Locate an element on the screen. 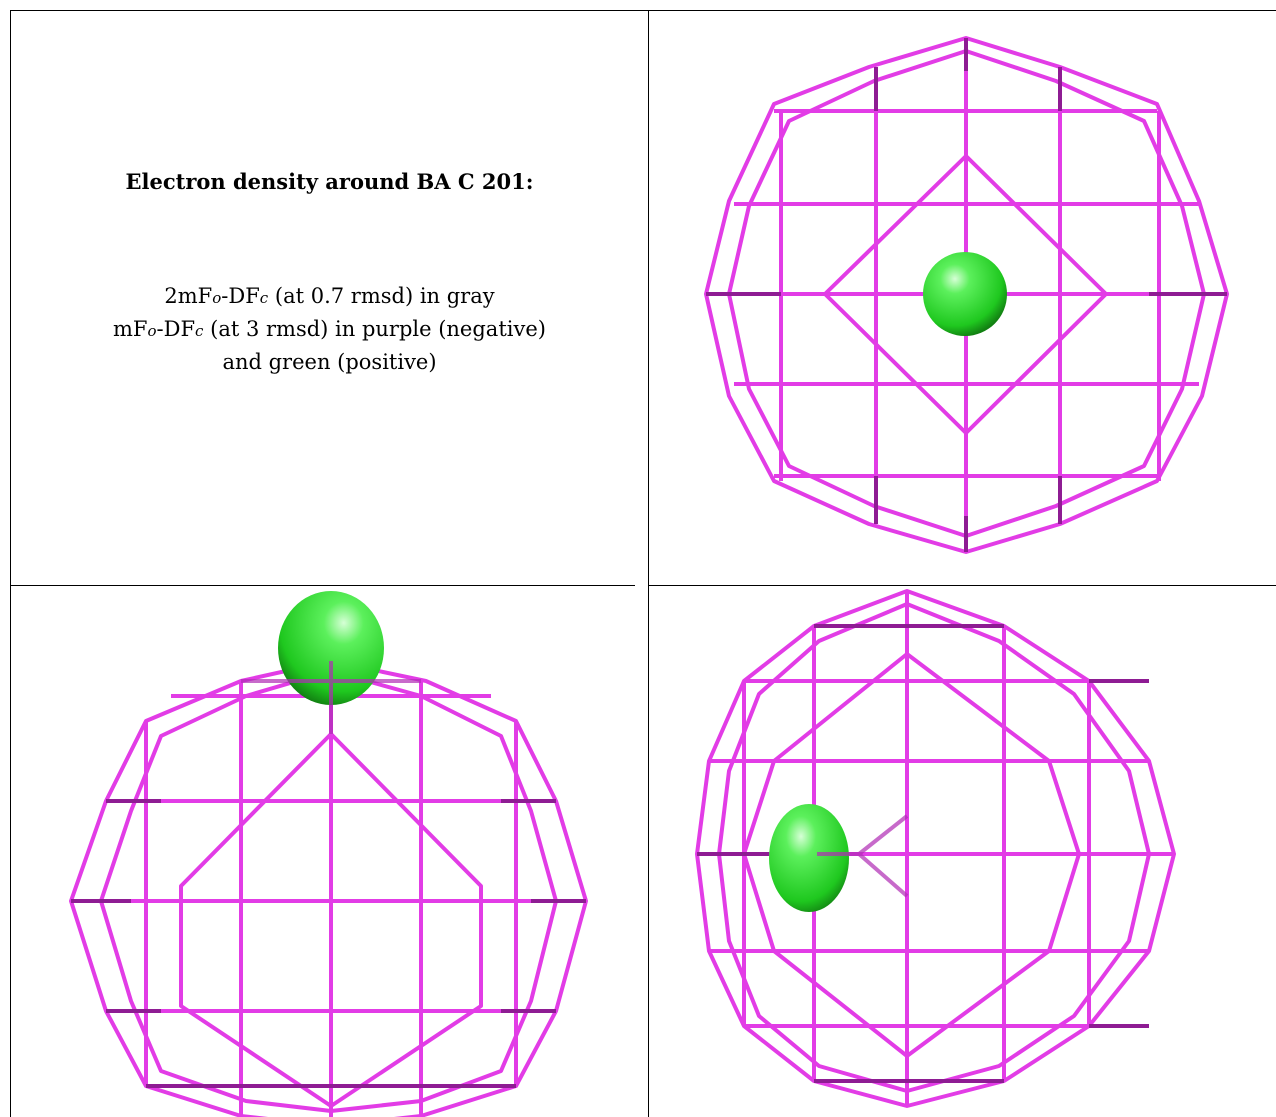  caption-heading: Electron density around BA C 201: is located at coordinates (329, 181).